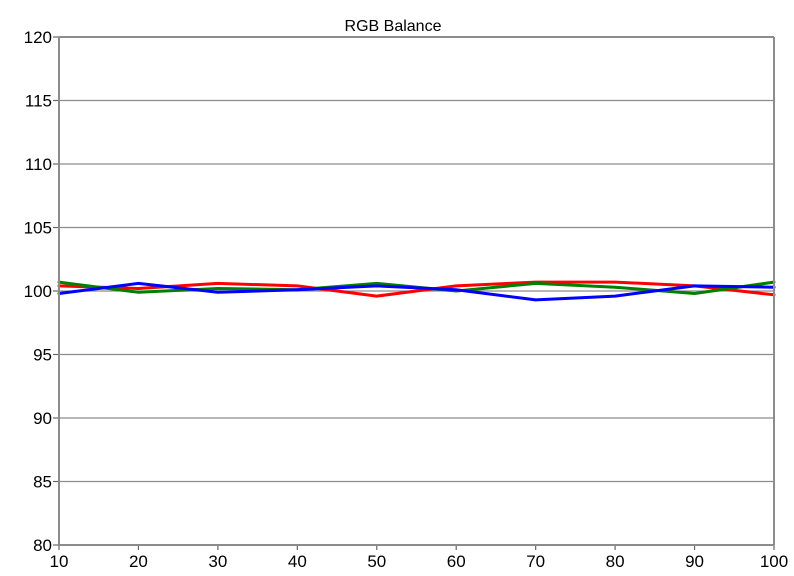 The height and width of the screenshot is (576, 794). I want to click on y-tick-label: 110, so click(38, 164).